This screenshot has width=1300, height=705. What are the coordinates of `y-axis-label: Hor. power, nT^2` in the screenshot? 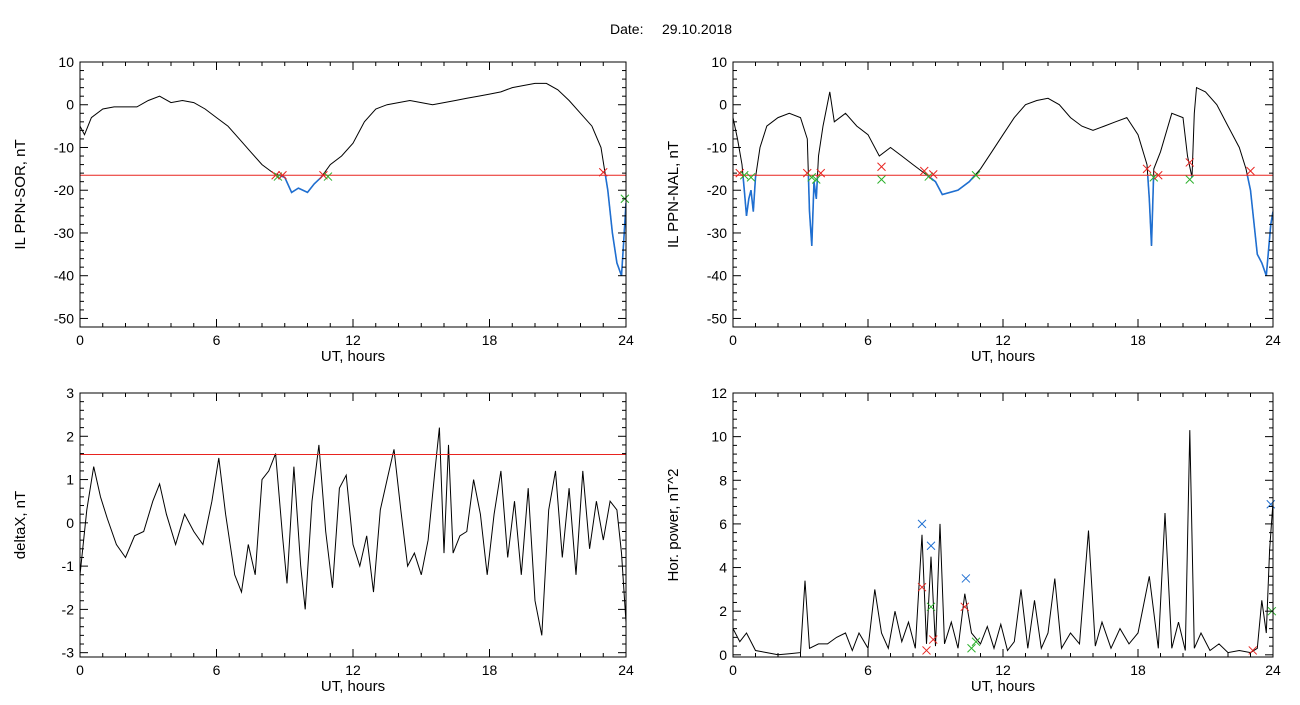 It's located at (673, 525).